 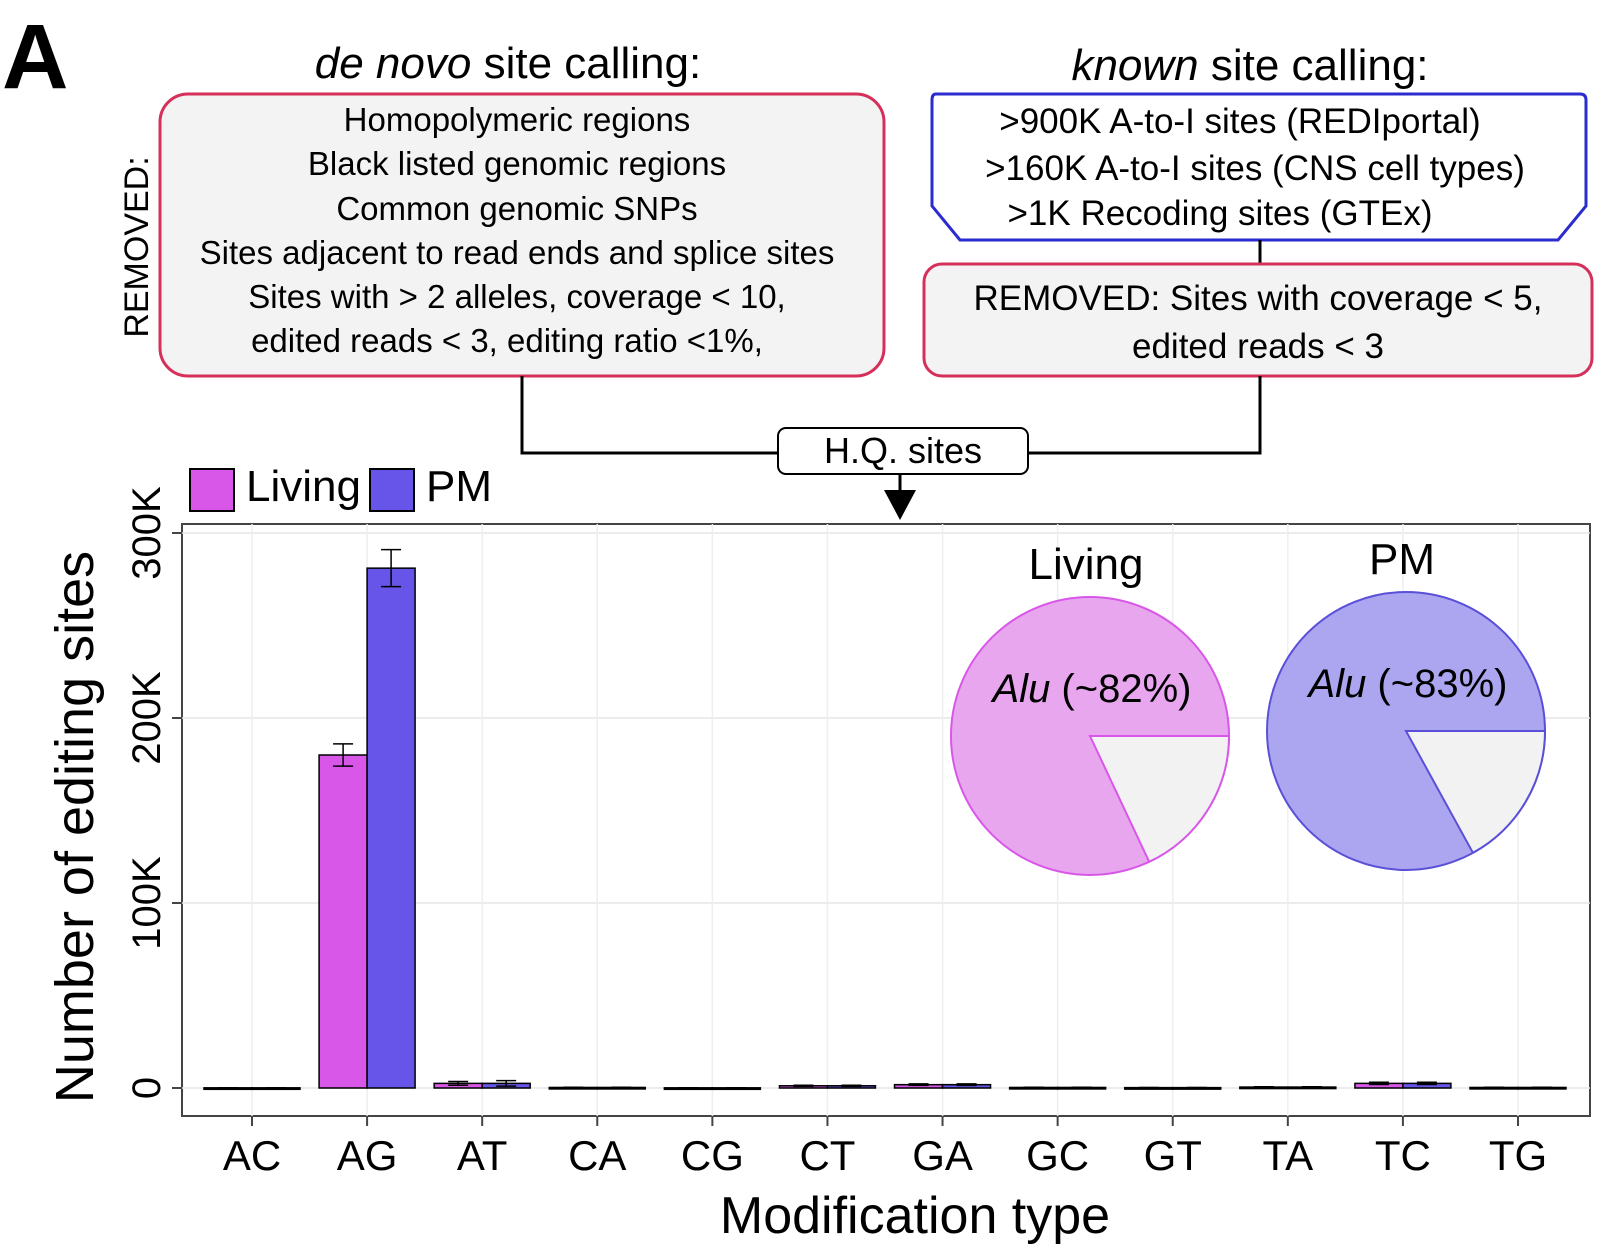 What do you see at coordinates (303, 486) in the screenshot?
I see `legend-label-living: Living` at bounding box center [303, 486].